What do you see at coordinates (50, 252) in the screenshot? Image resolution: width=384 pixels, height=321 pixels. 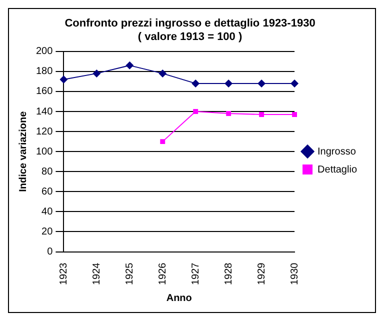 I see `y-tick-label: 0` at bounding box center [50, 252].